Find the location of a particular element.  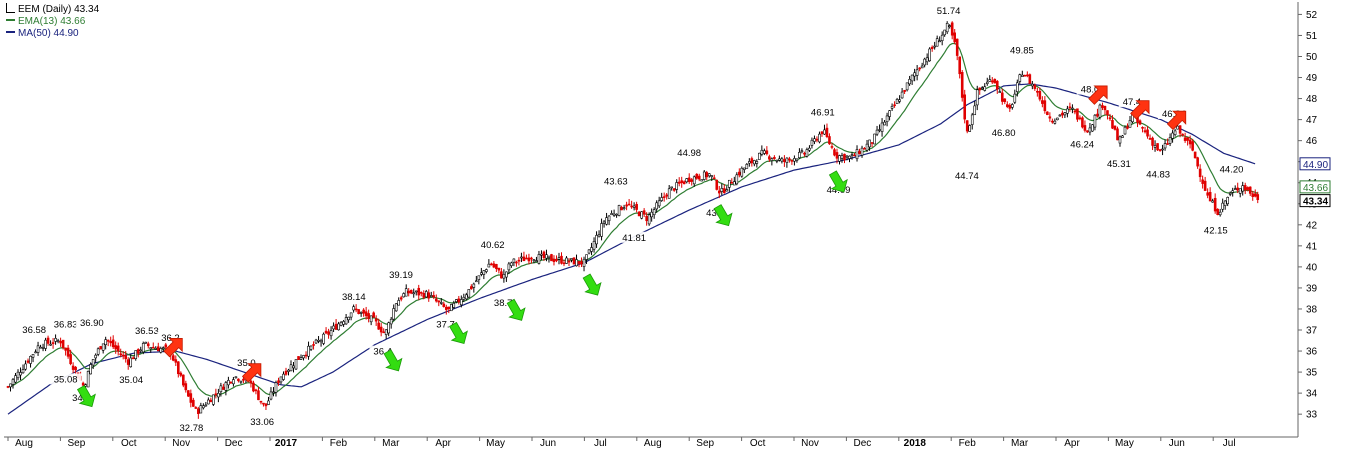

x-tick-label: Sep is located at coordinates (77, 443).